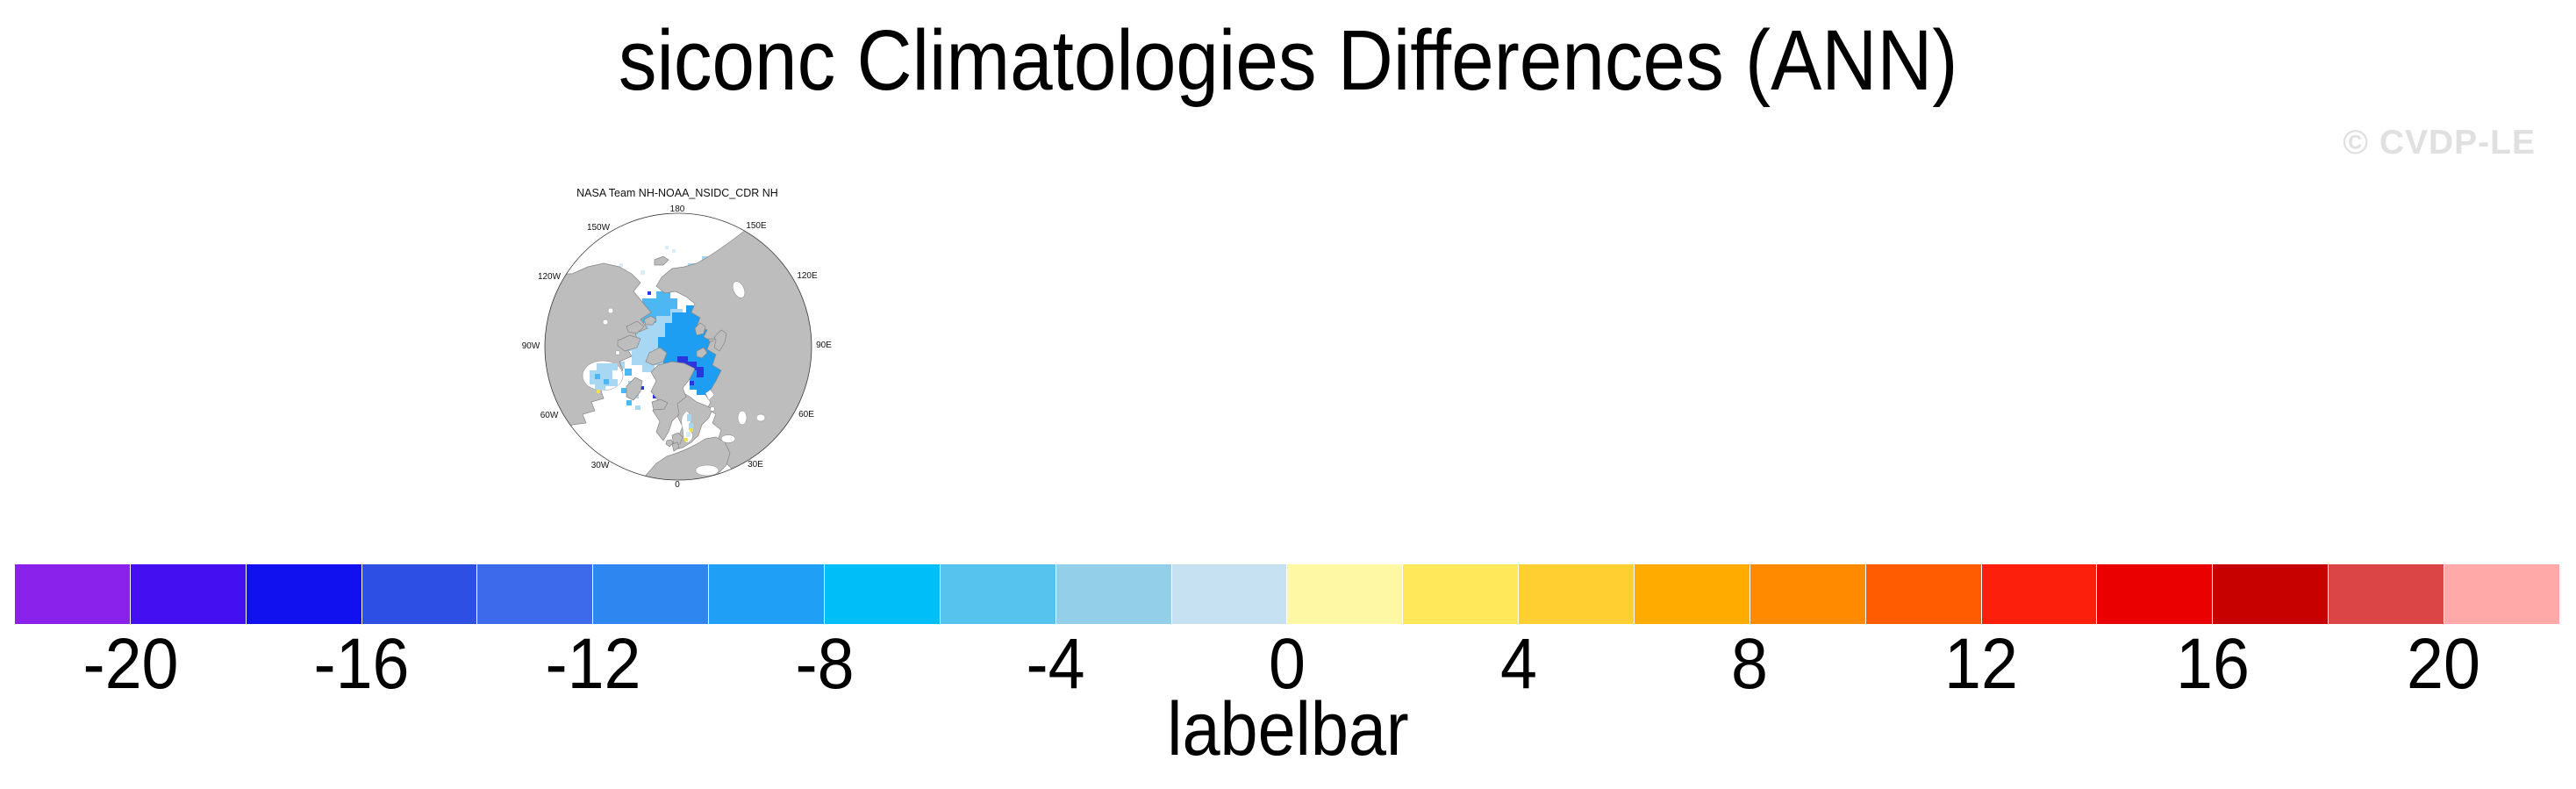 This screenshot has height=789, width=2576. I want to click on watermark: © CVDP-LE, so click(2439, 142).